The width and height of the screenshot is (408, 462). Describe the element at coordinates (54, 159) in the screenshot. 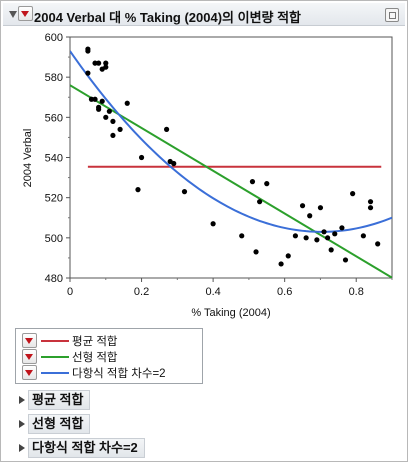

I see `y-tick-label: 540` at that location.